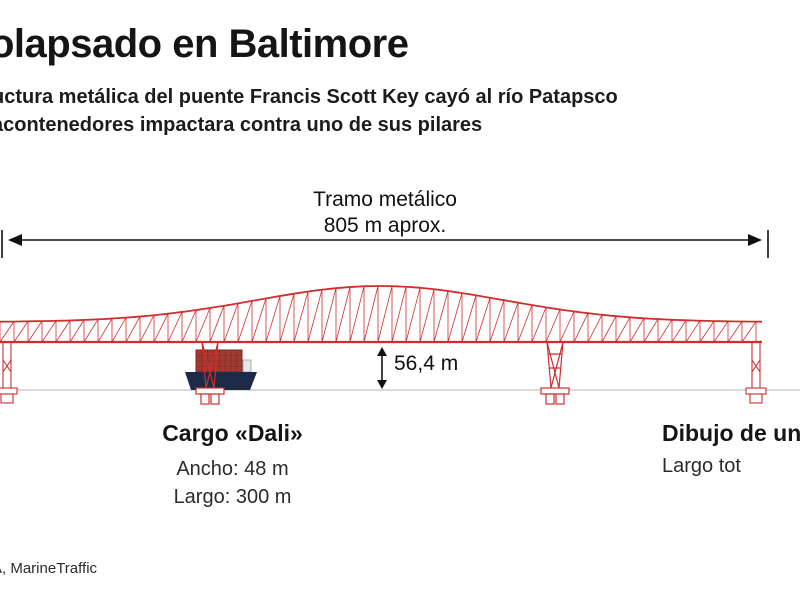  I want to click on arrowhead-down, so click(382, 384).